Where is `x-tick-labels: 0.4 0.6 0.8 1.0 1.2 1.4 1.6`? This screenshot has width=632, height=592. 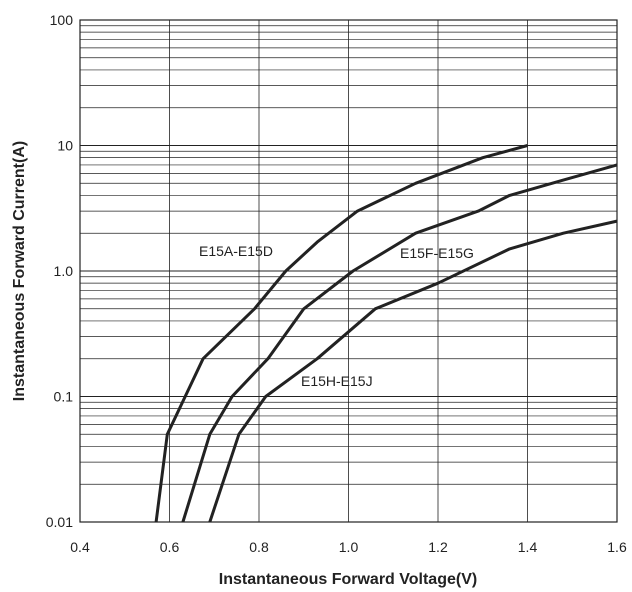 x-tick-labels: 0.4 0.6 0.8 1.0 1.2 1.4 1.6 is located at coordinates (348, 547).